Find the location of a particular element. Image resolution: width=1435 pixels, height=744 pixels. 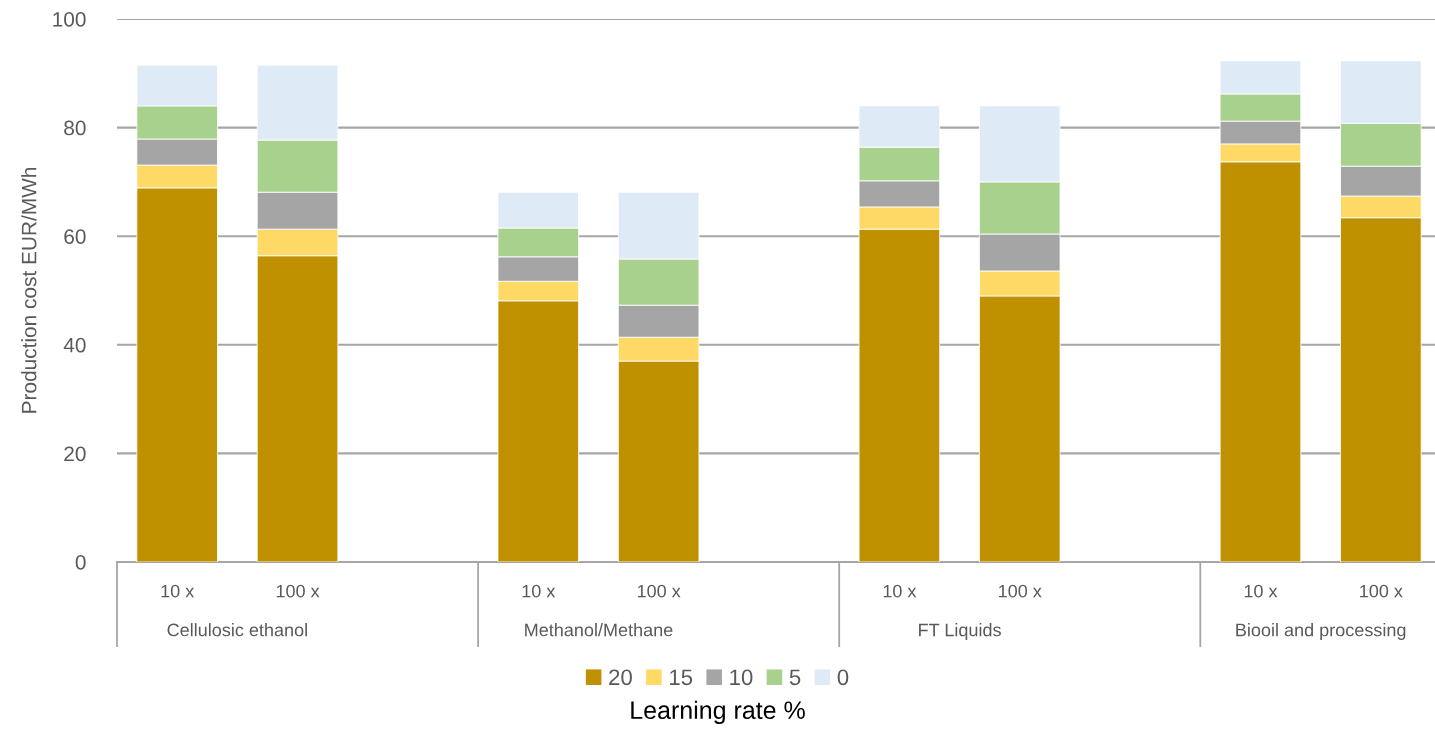

legend-label: 15 is located at coordinates (681, 677).